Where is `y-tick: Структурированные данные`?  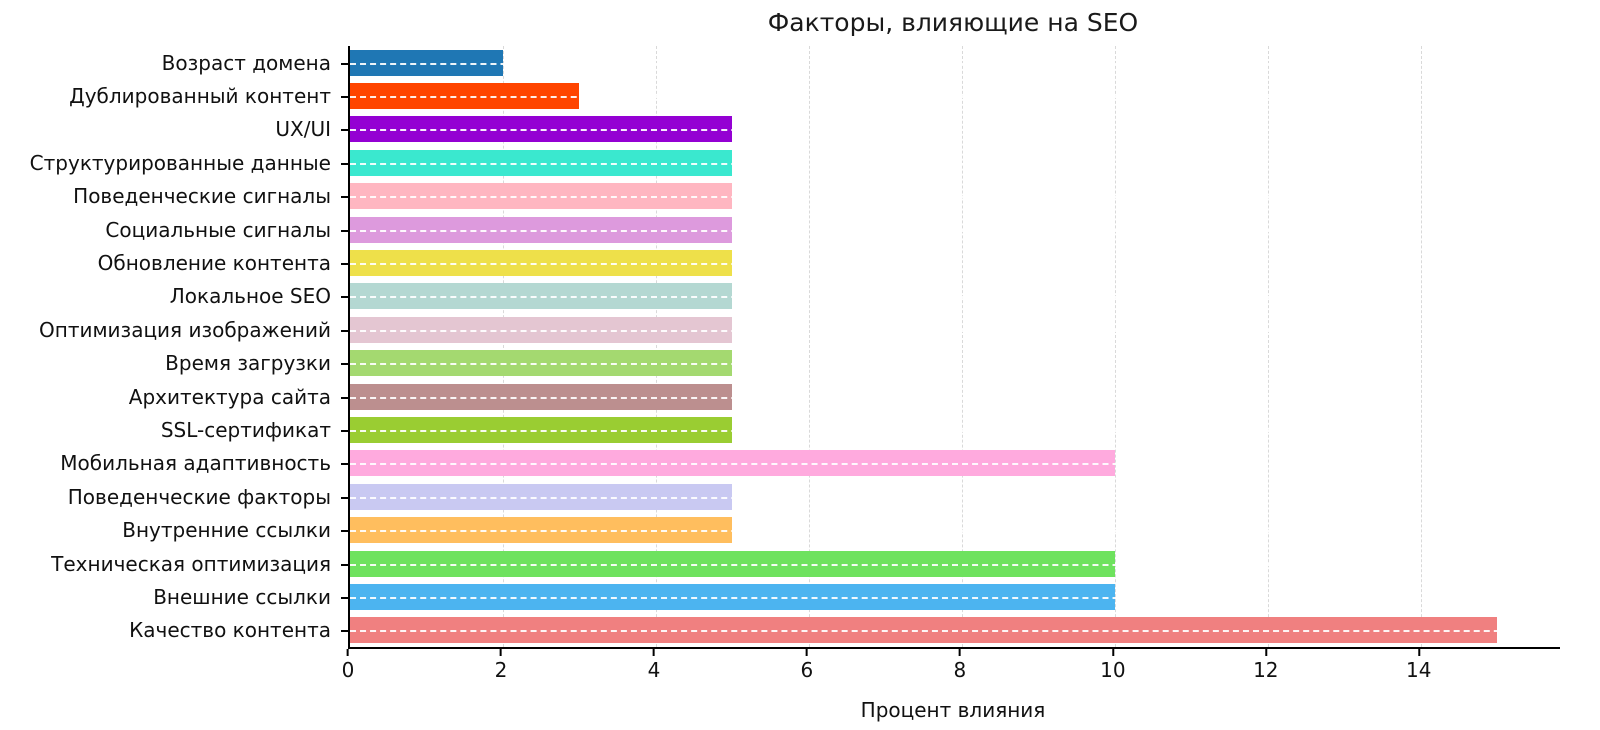 y-tick: Структурированные данные is located at coordinates (174, 162).